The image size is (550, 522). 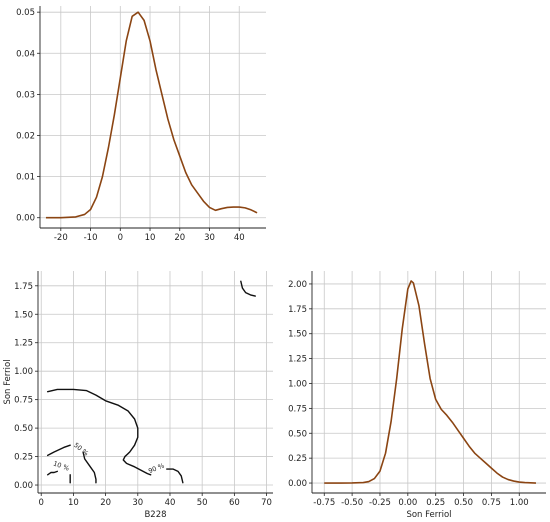 I want to click on x-axis-label: Son Ferriol, so click(x=428, y=515).